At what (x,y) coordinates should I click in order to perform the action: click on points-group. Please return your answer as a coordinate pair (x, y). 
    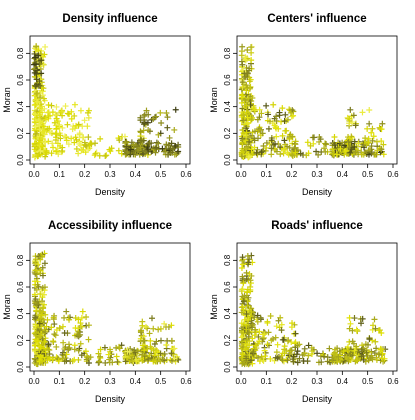
    Looking at the image, I should click on (313, 310).